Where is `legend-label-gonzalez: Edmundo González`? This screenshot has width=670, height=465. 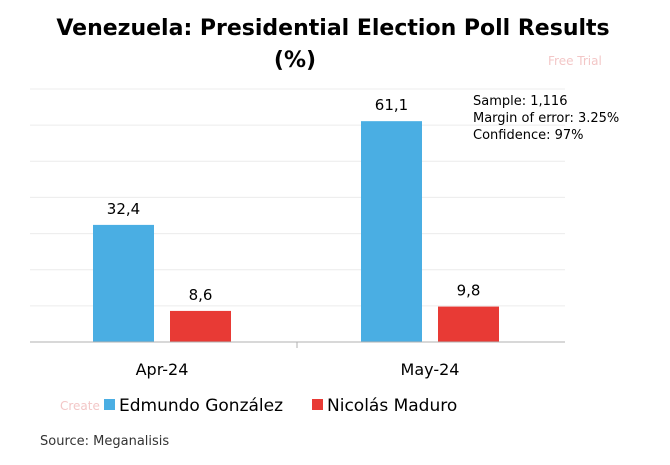
legend-label-gonzalez: Edmundo González is located at coordinates (201, 406).